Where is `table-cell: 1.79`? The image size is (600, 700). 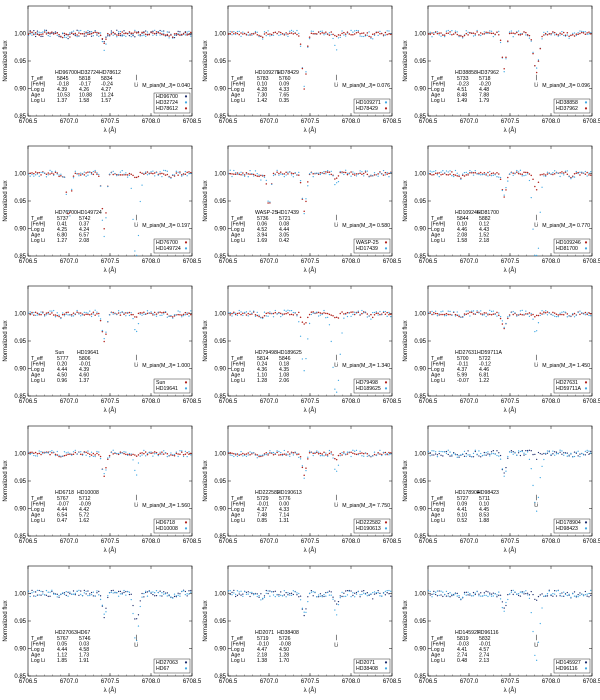
table-cell: 1.79 is located at coordinates (484, 101).